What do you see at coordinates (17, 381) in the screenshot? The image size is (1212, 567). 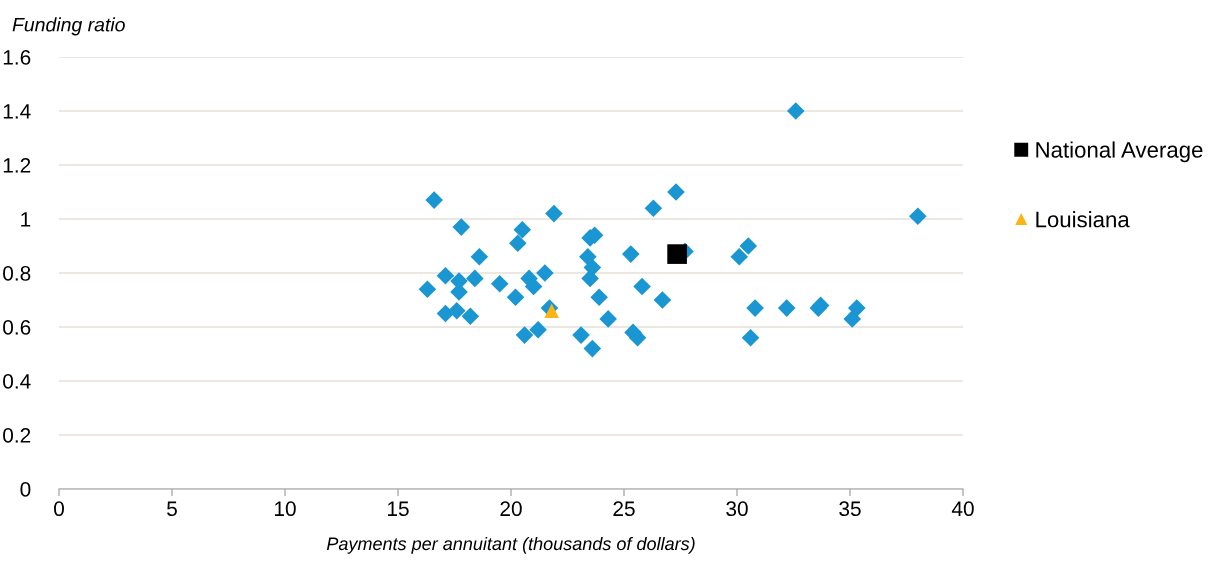 I see `y-tick-label: 0.4` at bounding box center [17, 381].